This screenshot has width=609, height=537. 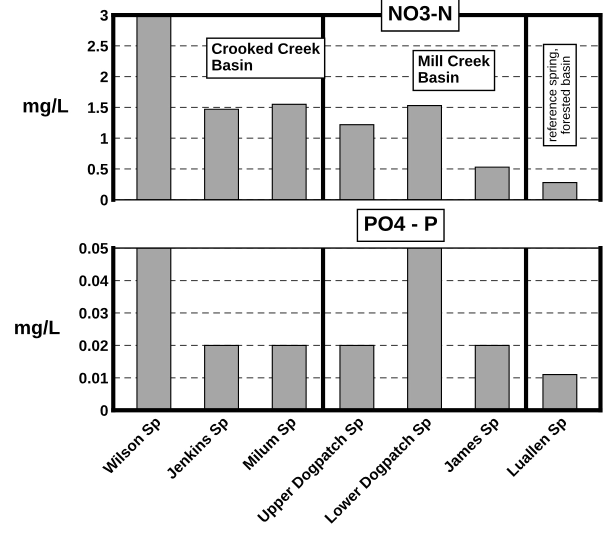 I want to click on y-tick-label: 2, so click(x=104, y=76).